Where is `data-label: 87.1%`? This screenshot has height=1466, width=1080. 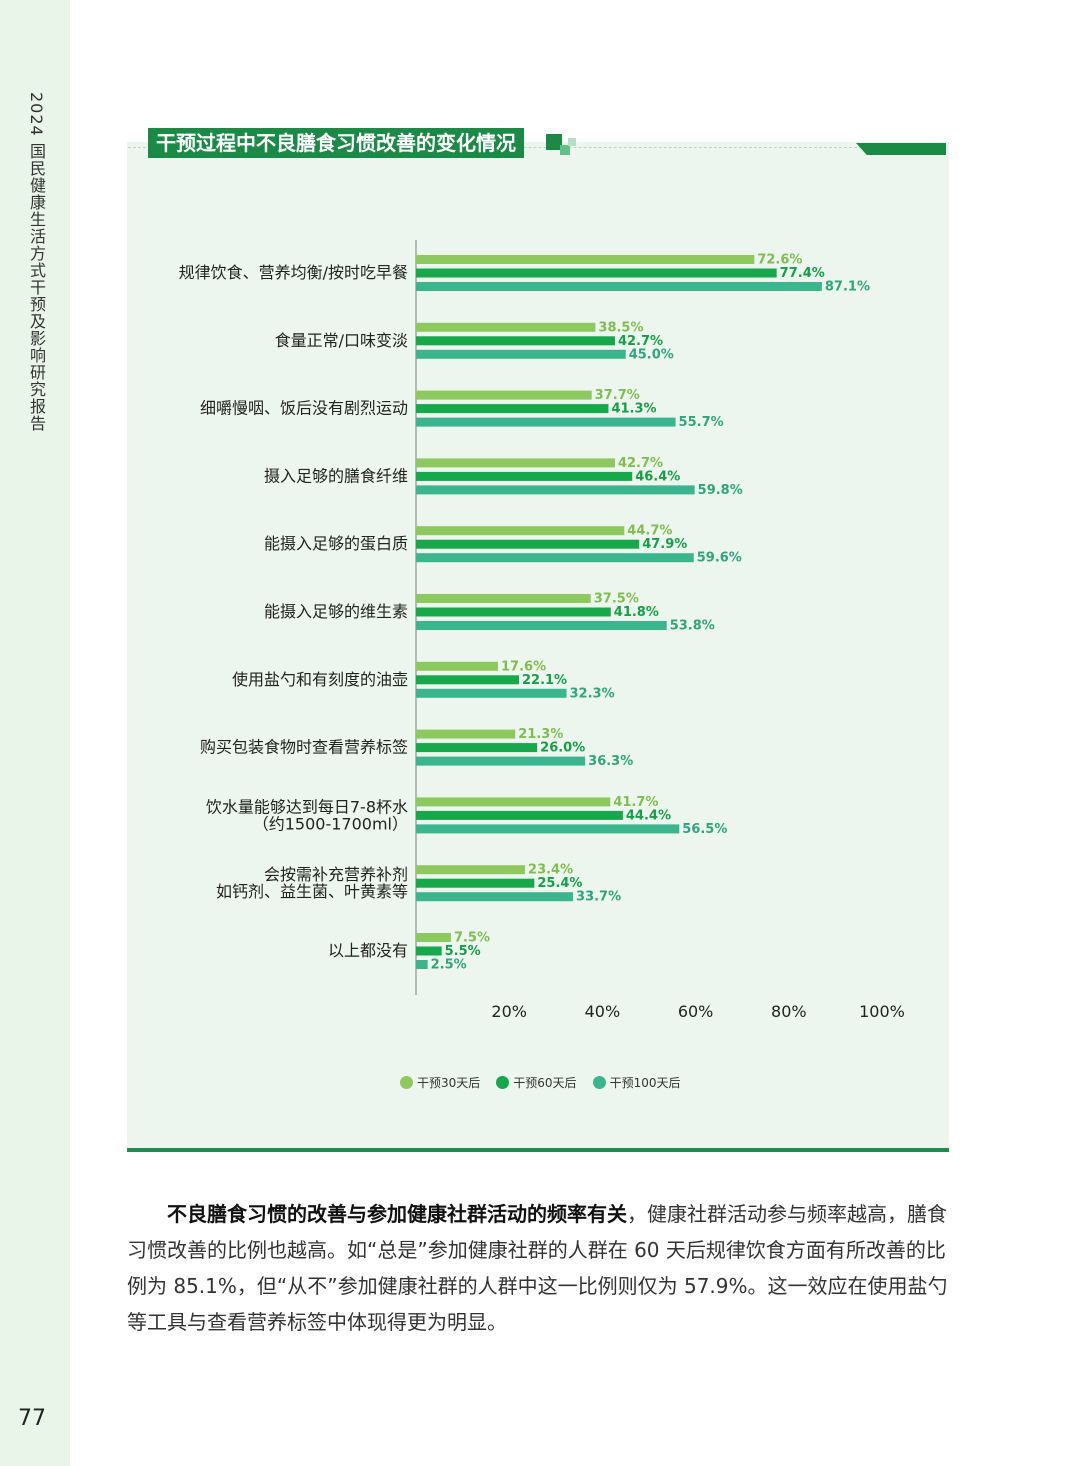 data-label: 87.1% is located at coordinates (847, 287).